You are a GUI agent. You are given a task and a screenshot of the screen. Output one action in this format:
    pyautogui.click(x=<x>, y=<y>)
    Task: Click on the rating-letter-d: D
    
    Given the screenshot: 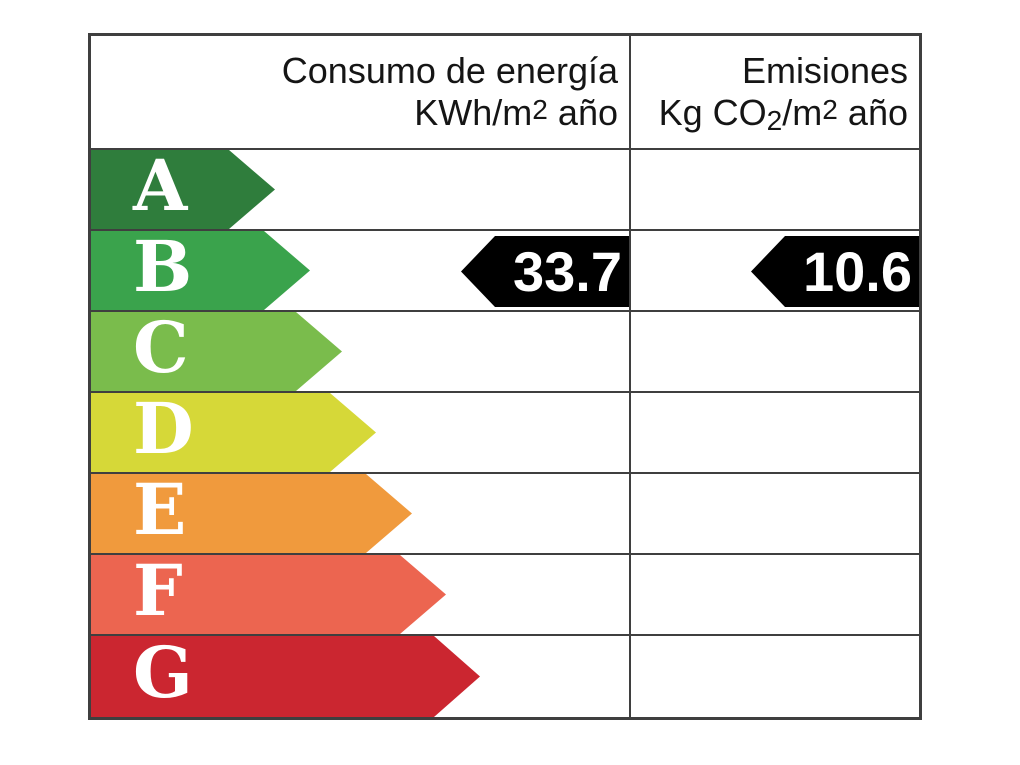 What is the action you would take?
    pyautogui.click(x=163, y=431)
    